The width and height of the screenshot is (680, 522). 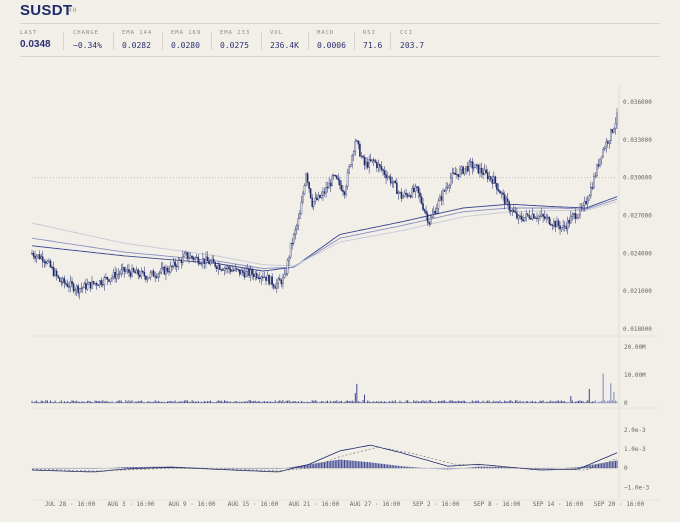 What do you see at coordinates (284, 45) in the screenshot?
I see `stat-vol-value: 236.4K` at bounding box center [284, 45].